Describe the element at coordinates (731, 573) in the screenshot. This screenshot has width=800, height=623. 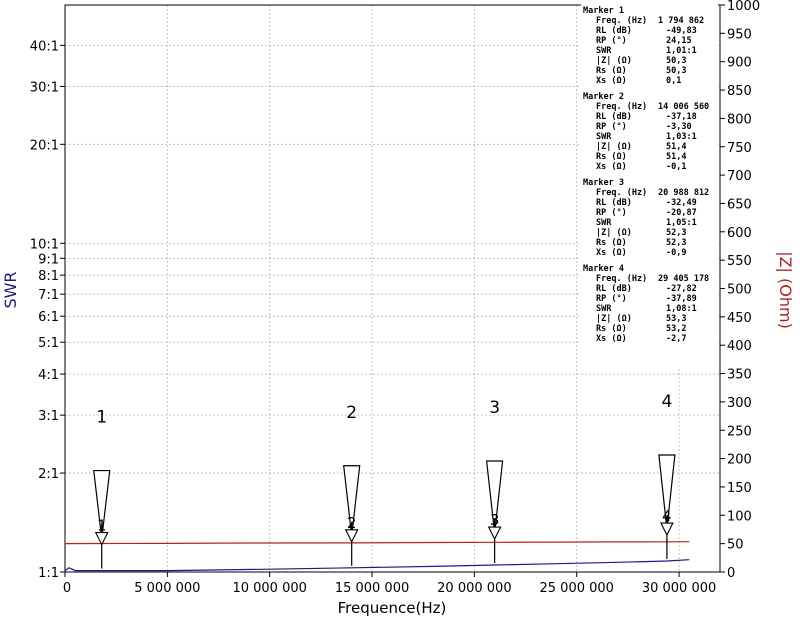
I see `right-tick-label-0: 0` at that location.